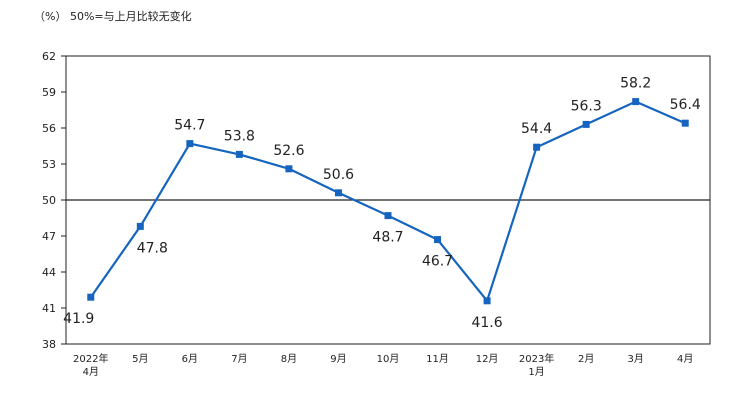  I want to click on y-tick-label: 38, so click(49, 344).